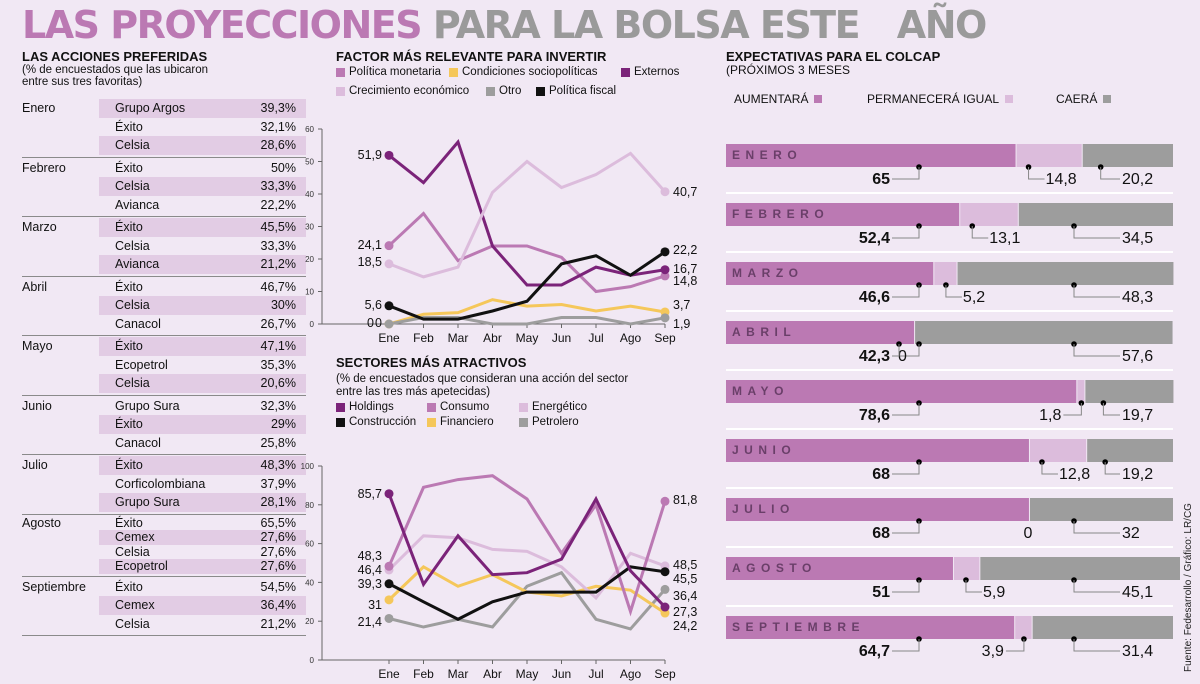  What do you see at coordinates (559, 407) in the screenshot?
I see `legend-label: Energético` at bounding box center [559, 407].